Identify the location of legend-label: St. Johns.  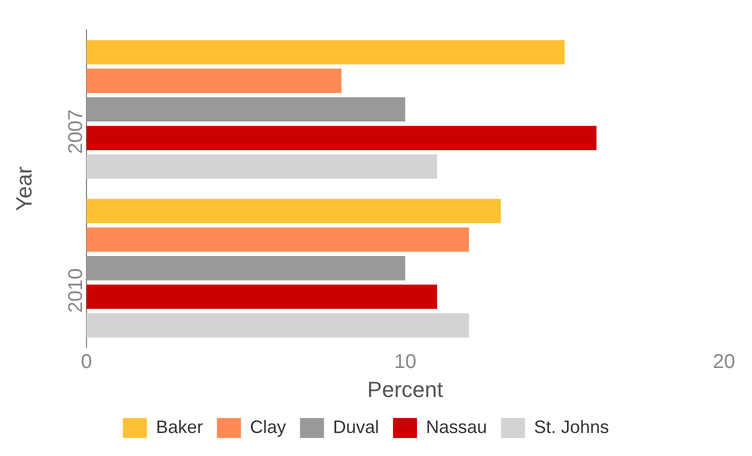
(572, 426).